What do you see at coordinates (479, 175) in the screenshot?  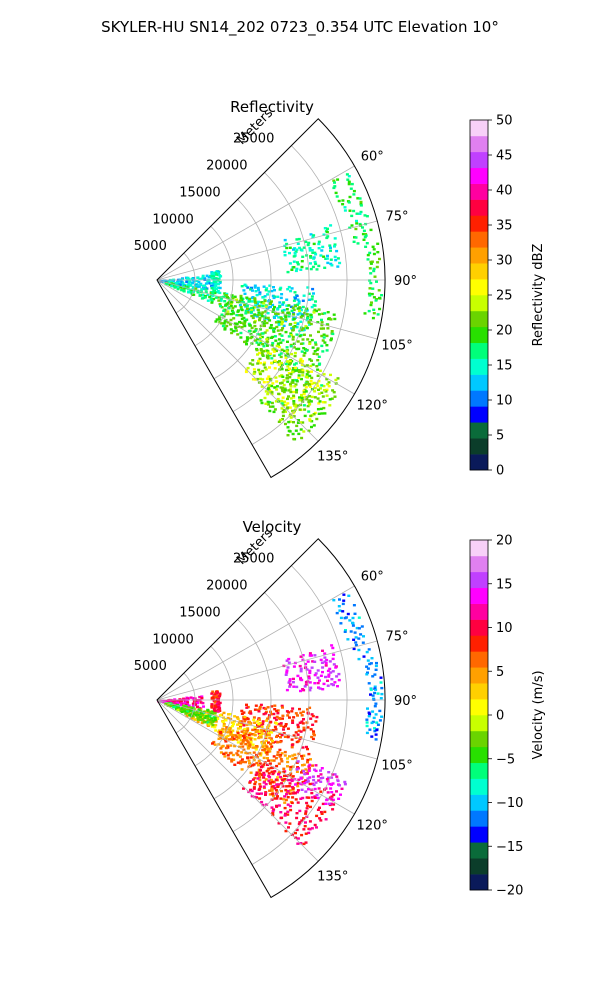 I see `reflectivity-colorbar-segment` at bounding box center [479, 175].